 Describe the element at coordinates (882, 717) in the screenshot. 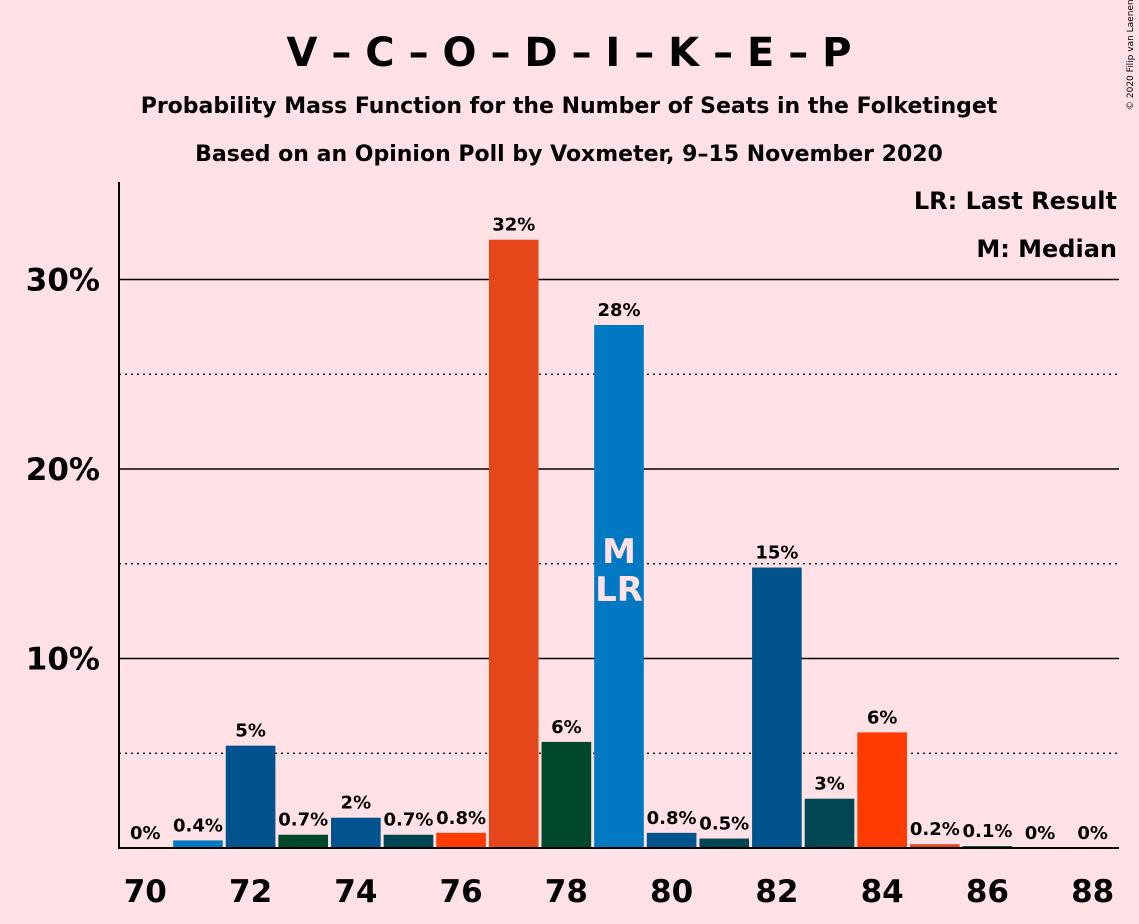

I see `data-label-seat-84: 6%` at that location.